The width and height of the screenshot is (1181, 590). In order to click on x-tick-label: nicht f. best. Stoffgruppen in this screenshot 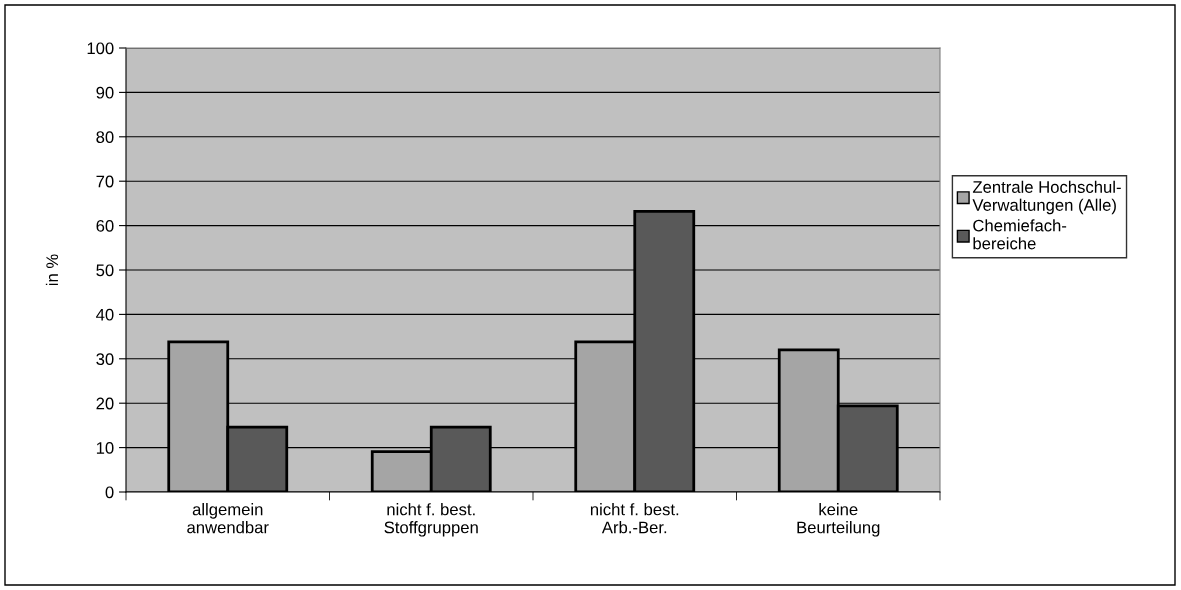, I will do `click(431, 520)`.